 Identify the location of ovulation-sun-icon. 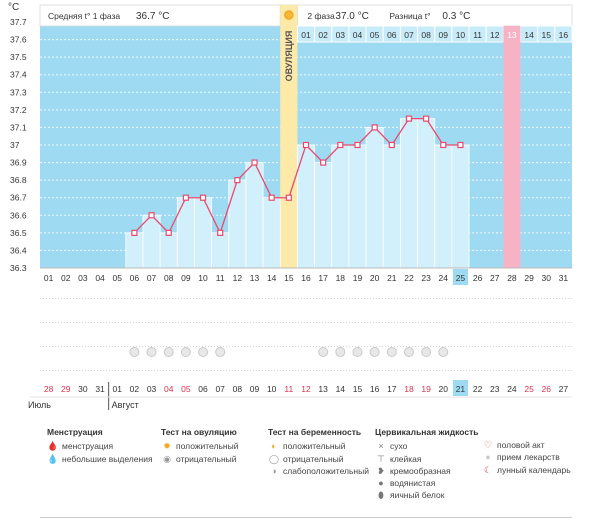
(289, 15).